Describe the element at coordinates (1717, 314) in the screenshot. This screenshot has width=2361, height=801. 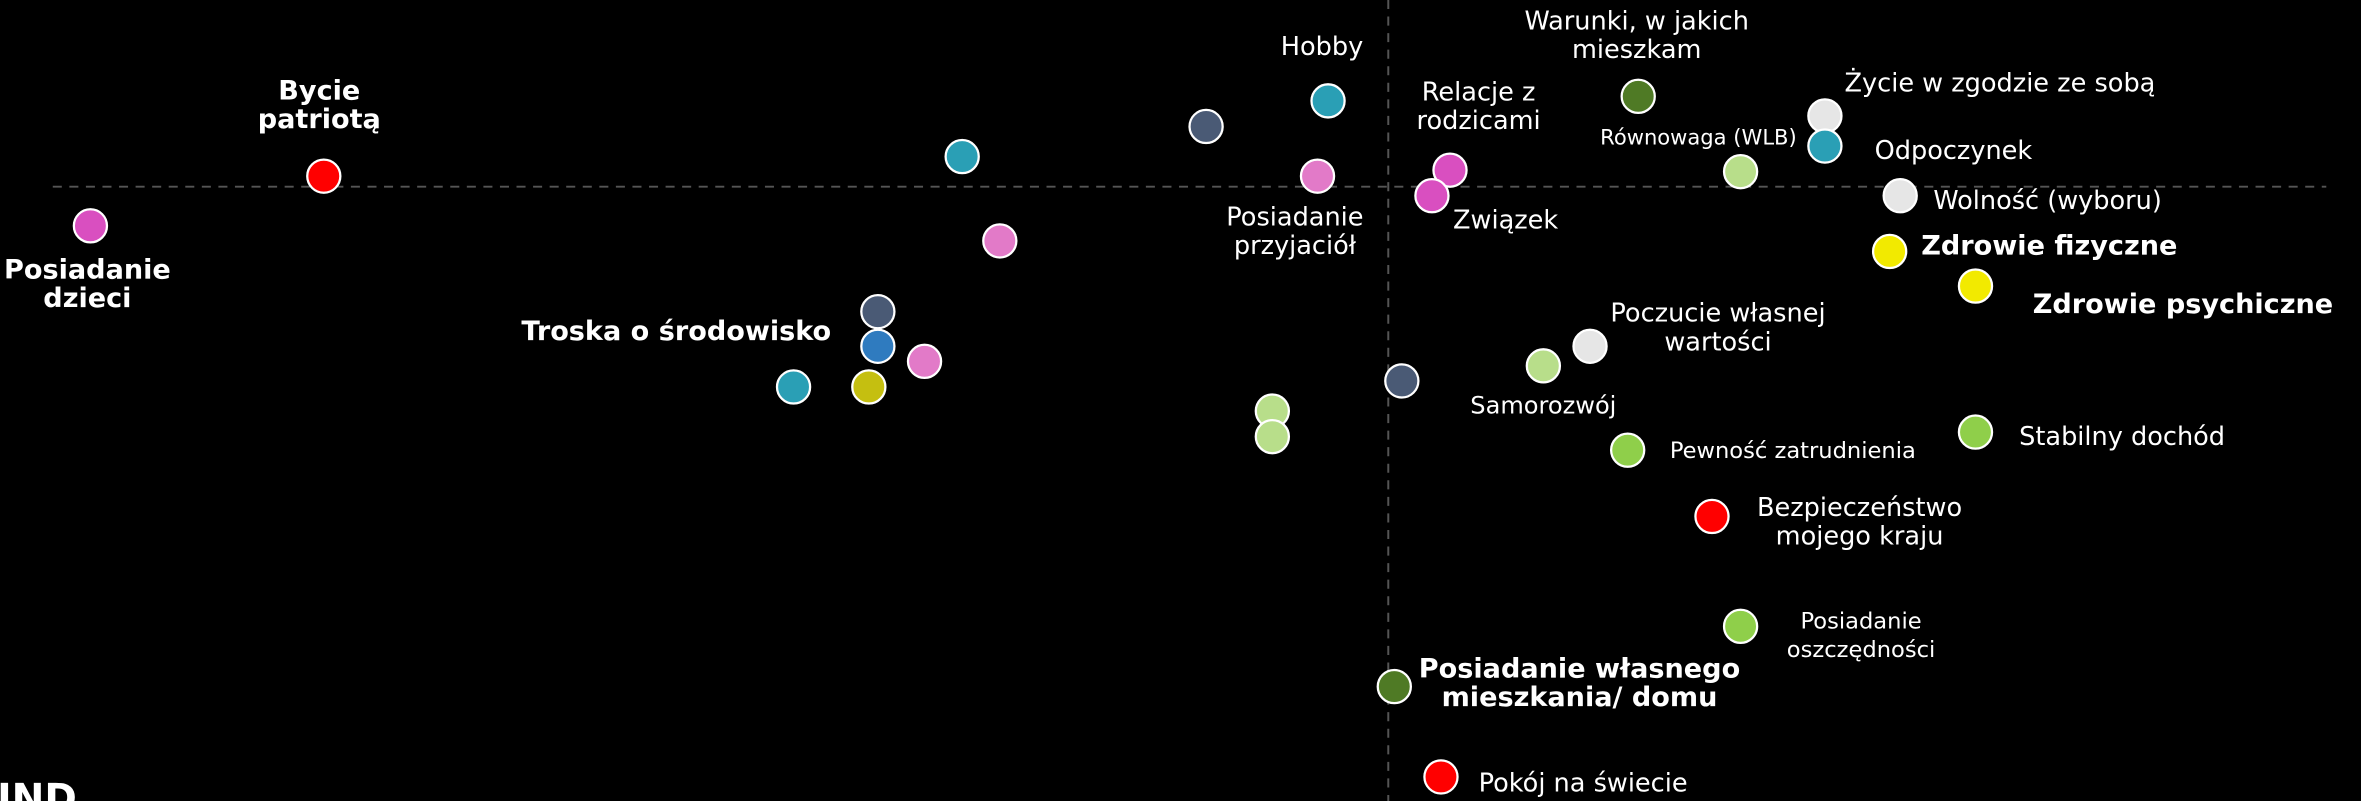
I see `point-label: Poczucie własnej` at that location.